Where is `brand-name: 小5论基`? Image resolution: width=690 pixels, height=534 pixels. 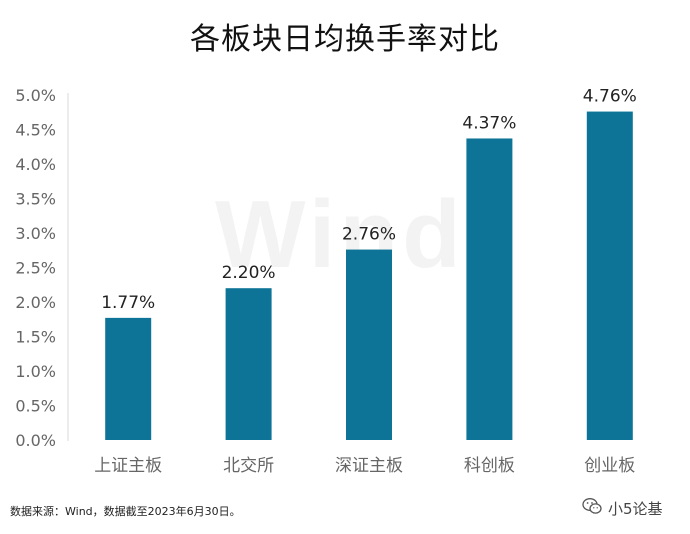 brand-name: 小5论基 is located at coordinates (635, 508).